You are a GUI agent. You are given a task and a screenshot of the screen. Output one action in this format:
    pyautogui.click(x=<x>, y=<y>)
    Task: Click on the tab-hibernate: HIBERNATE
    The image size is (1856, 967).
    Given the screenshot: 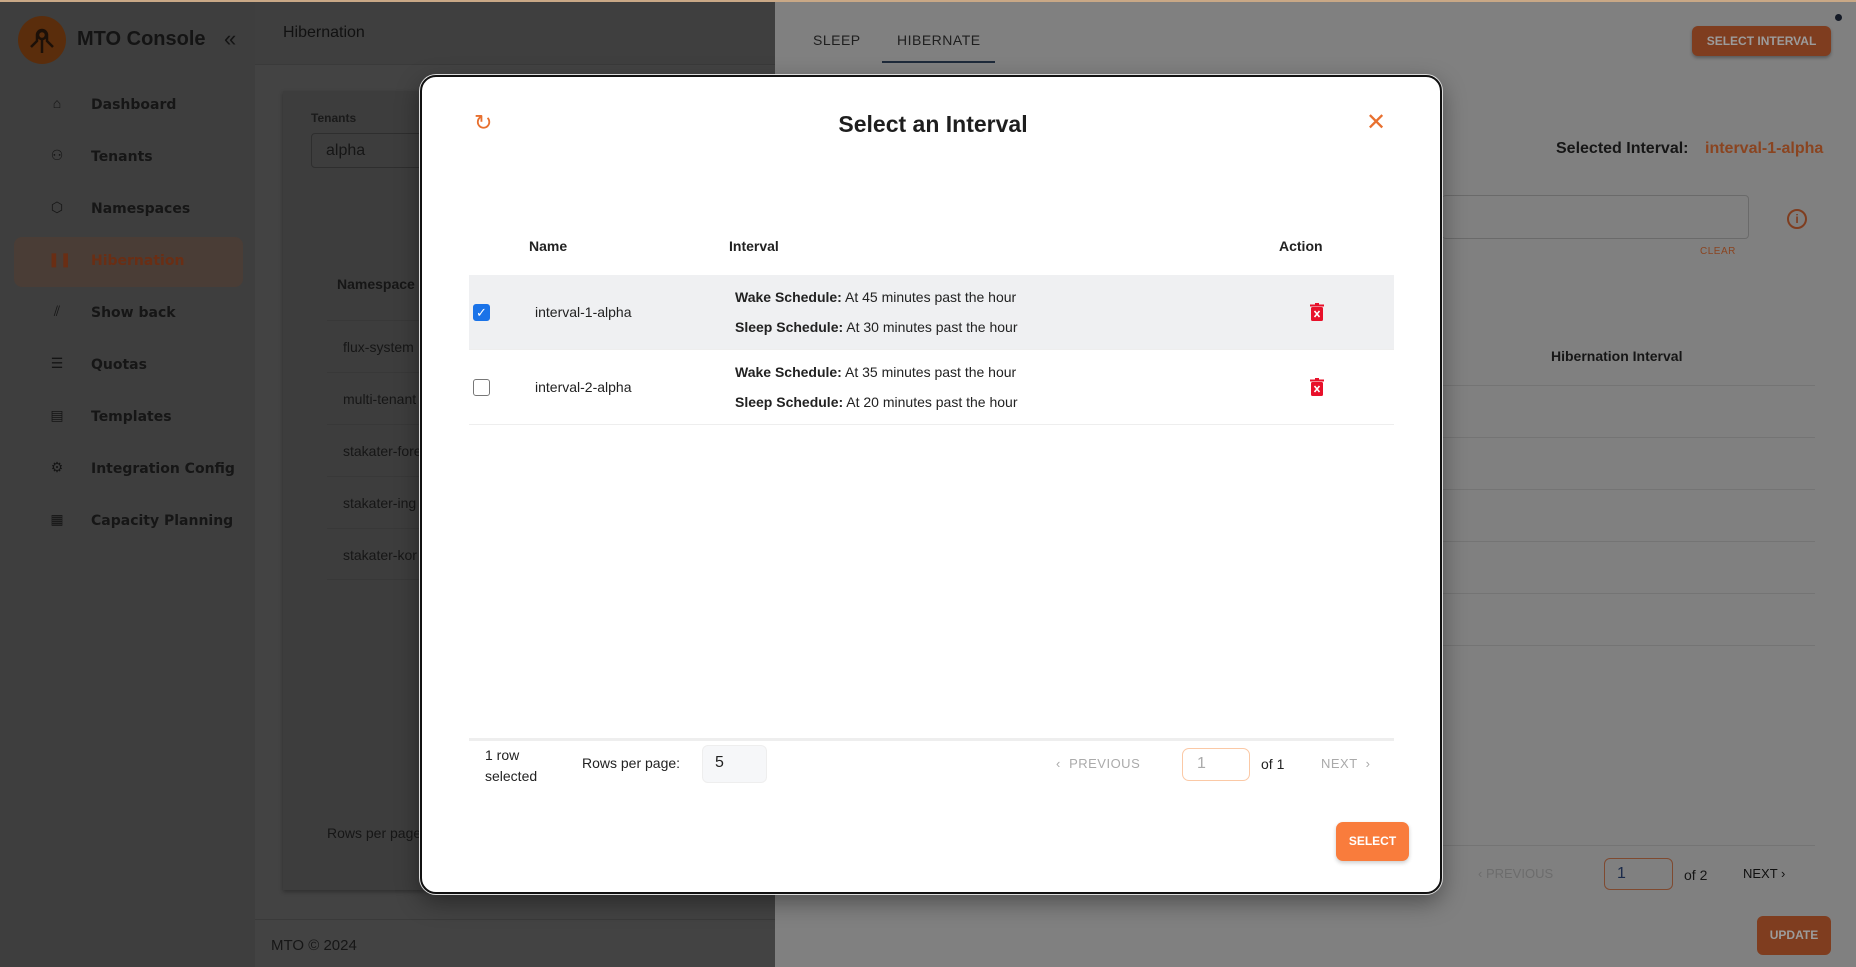 What is the action you would take?
    pyautogui.click(x=939, y=40)
    